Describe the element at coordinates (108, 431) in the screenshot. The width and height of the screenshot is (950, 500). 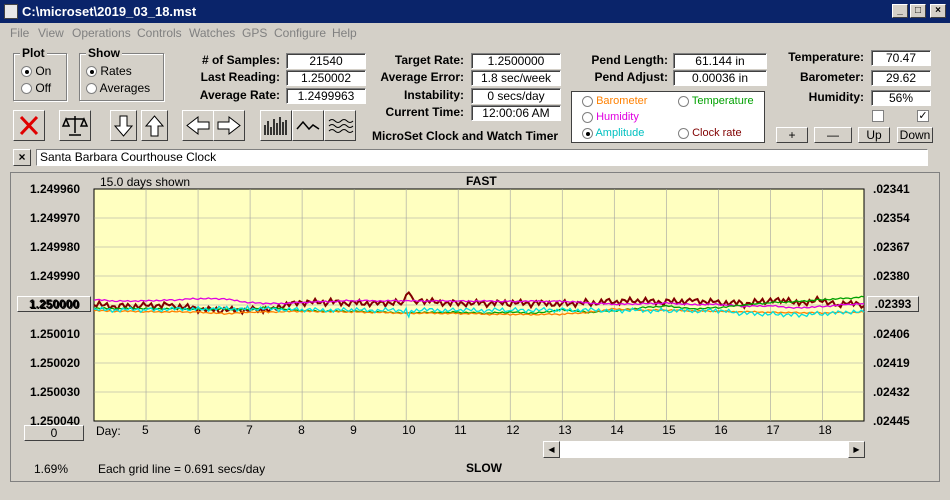
I see `day-label: Day:` at that location.